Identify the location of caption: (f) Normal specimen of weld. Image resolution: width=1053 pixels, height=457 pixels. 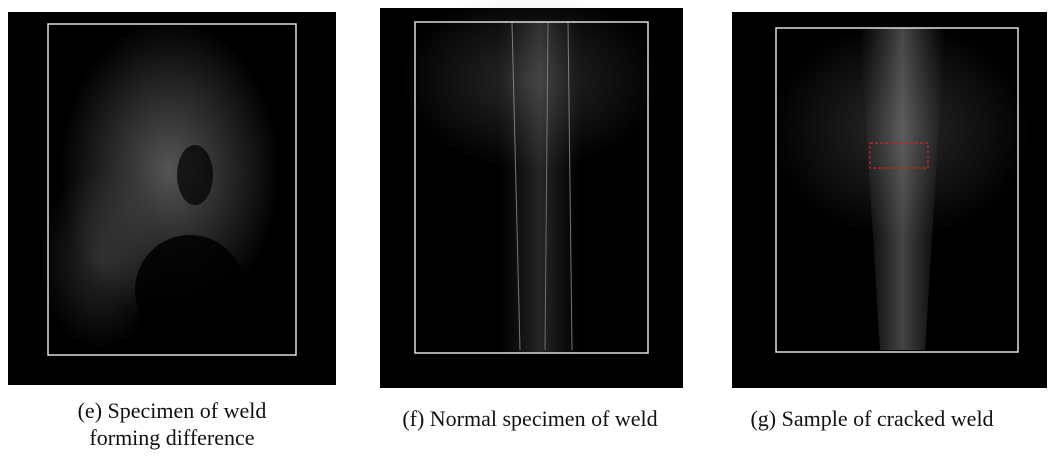
(529, 418).